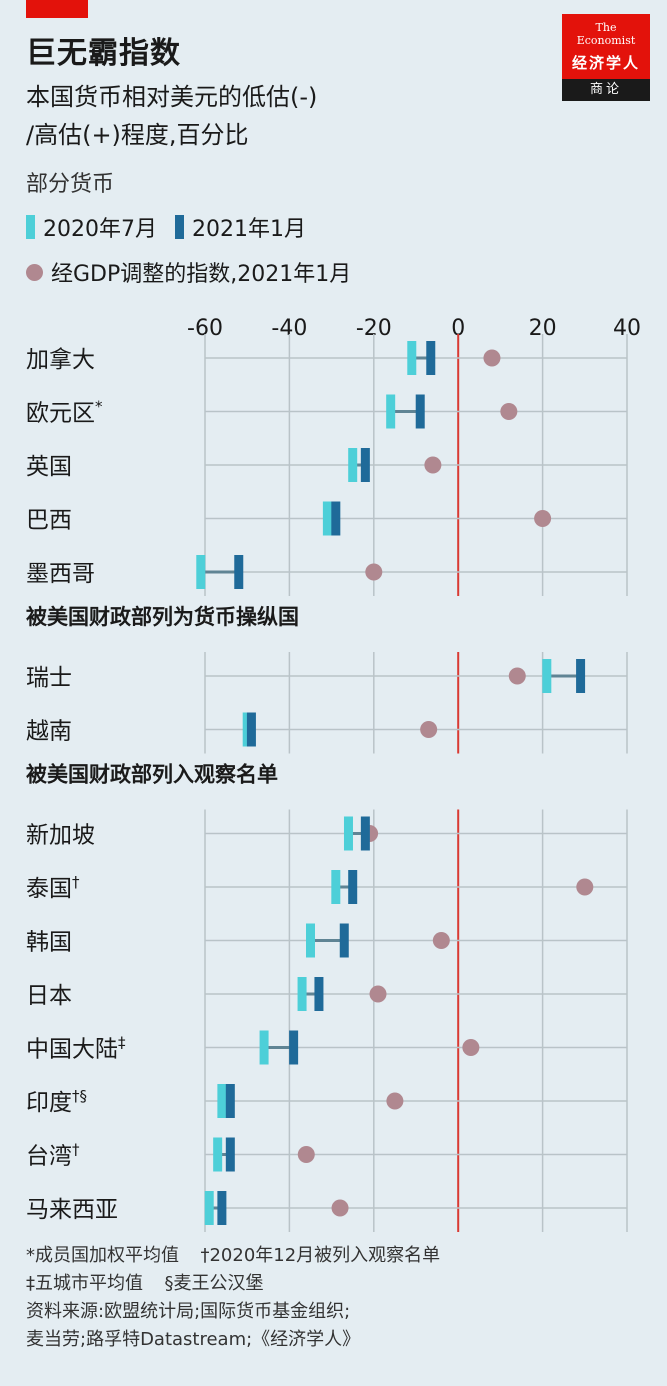 This screenshot has width=667, height=1386. What do you see at coordinates (84, 1283) in the screenshot?
I see `footnote-five-city: ‡五城市平均值` at bounding box center [84, 1283].